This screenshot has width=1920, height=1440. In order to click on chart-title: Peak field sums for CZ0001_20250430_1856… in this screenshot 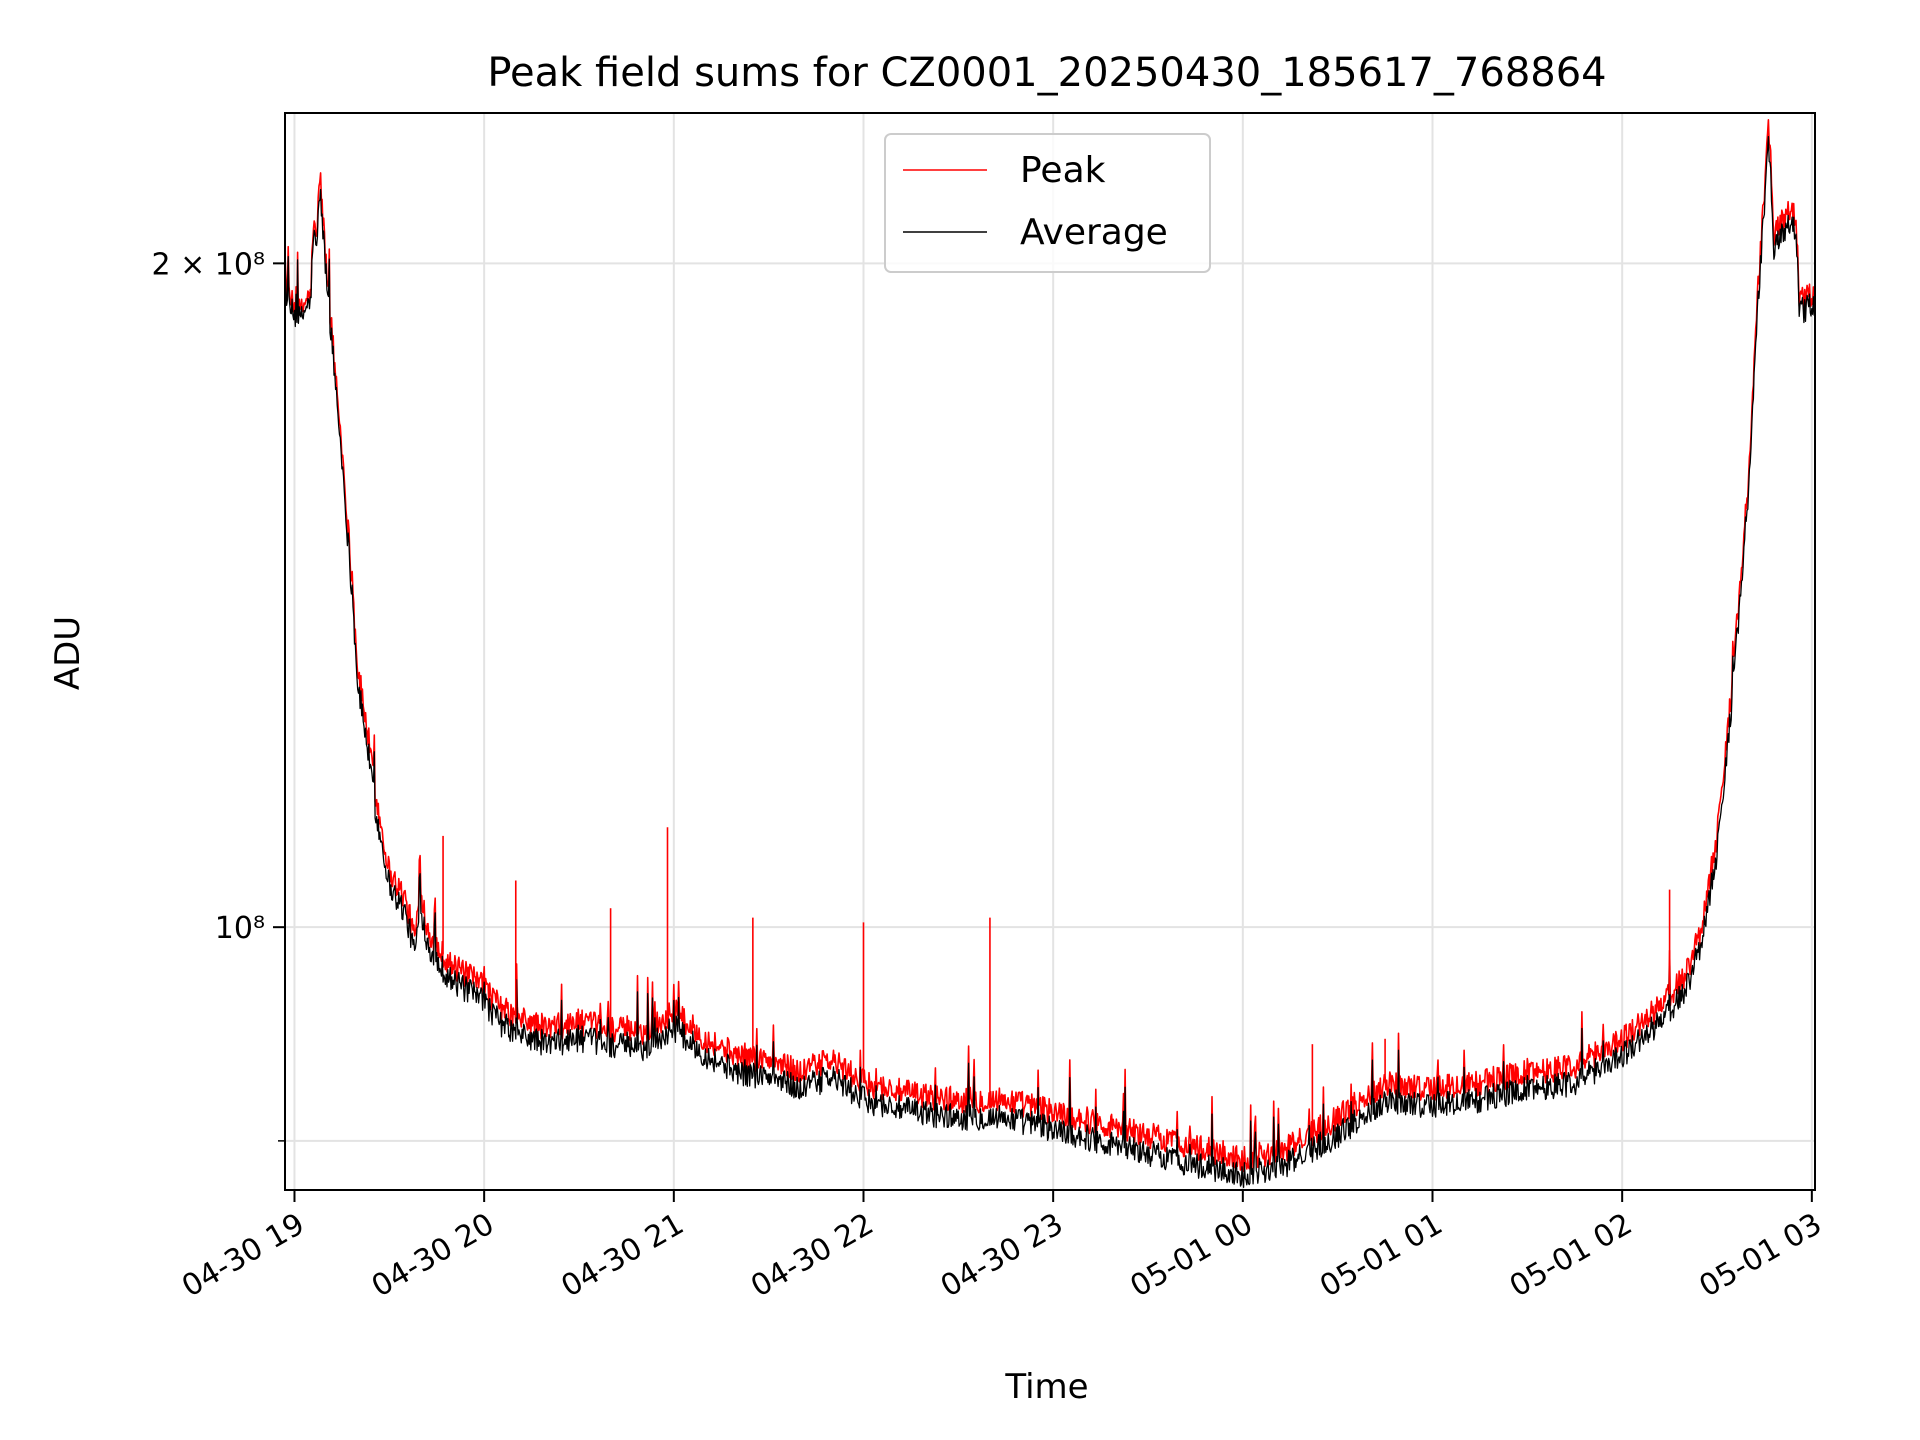, I will do `click(1046, 73)`.